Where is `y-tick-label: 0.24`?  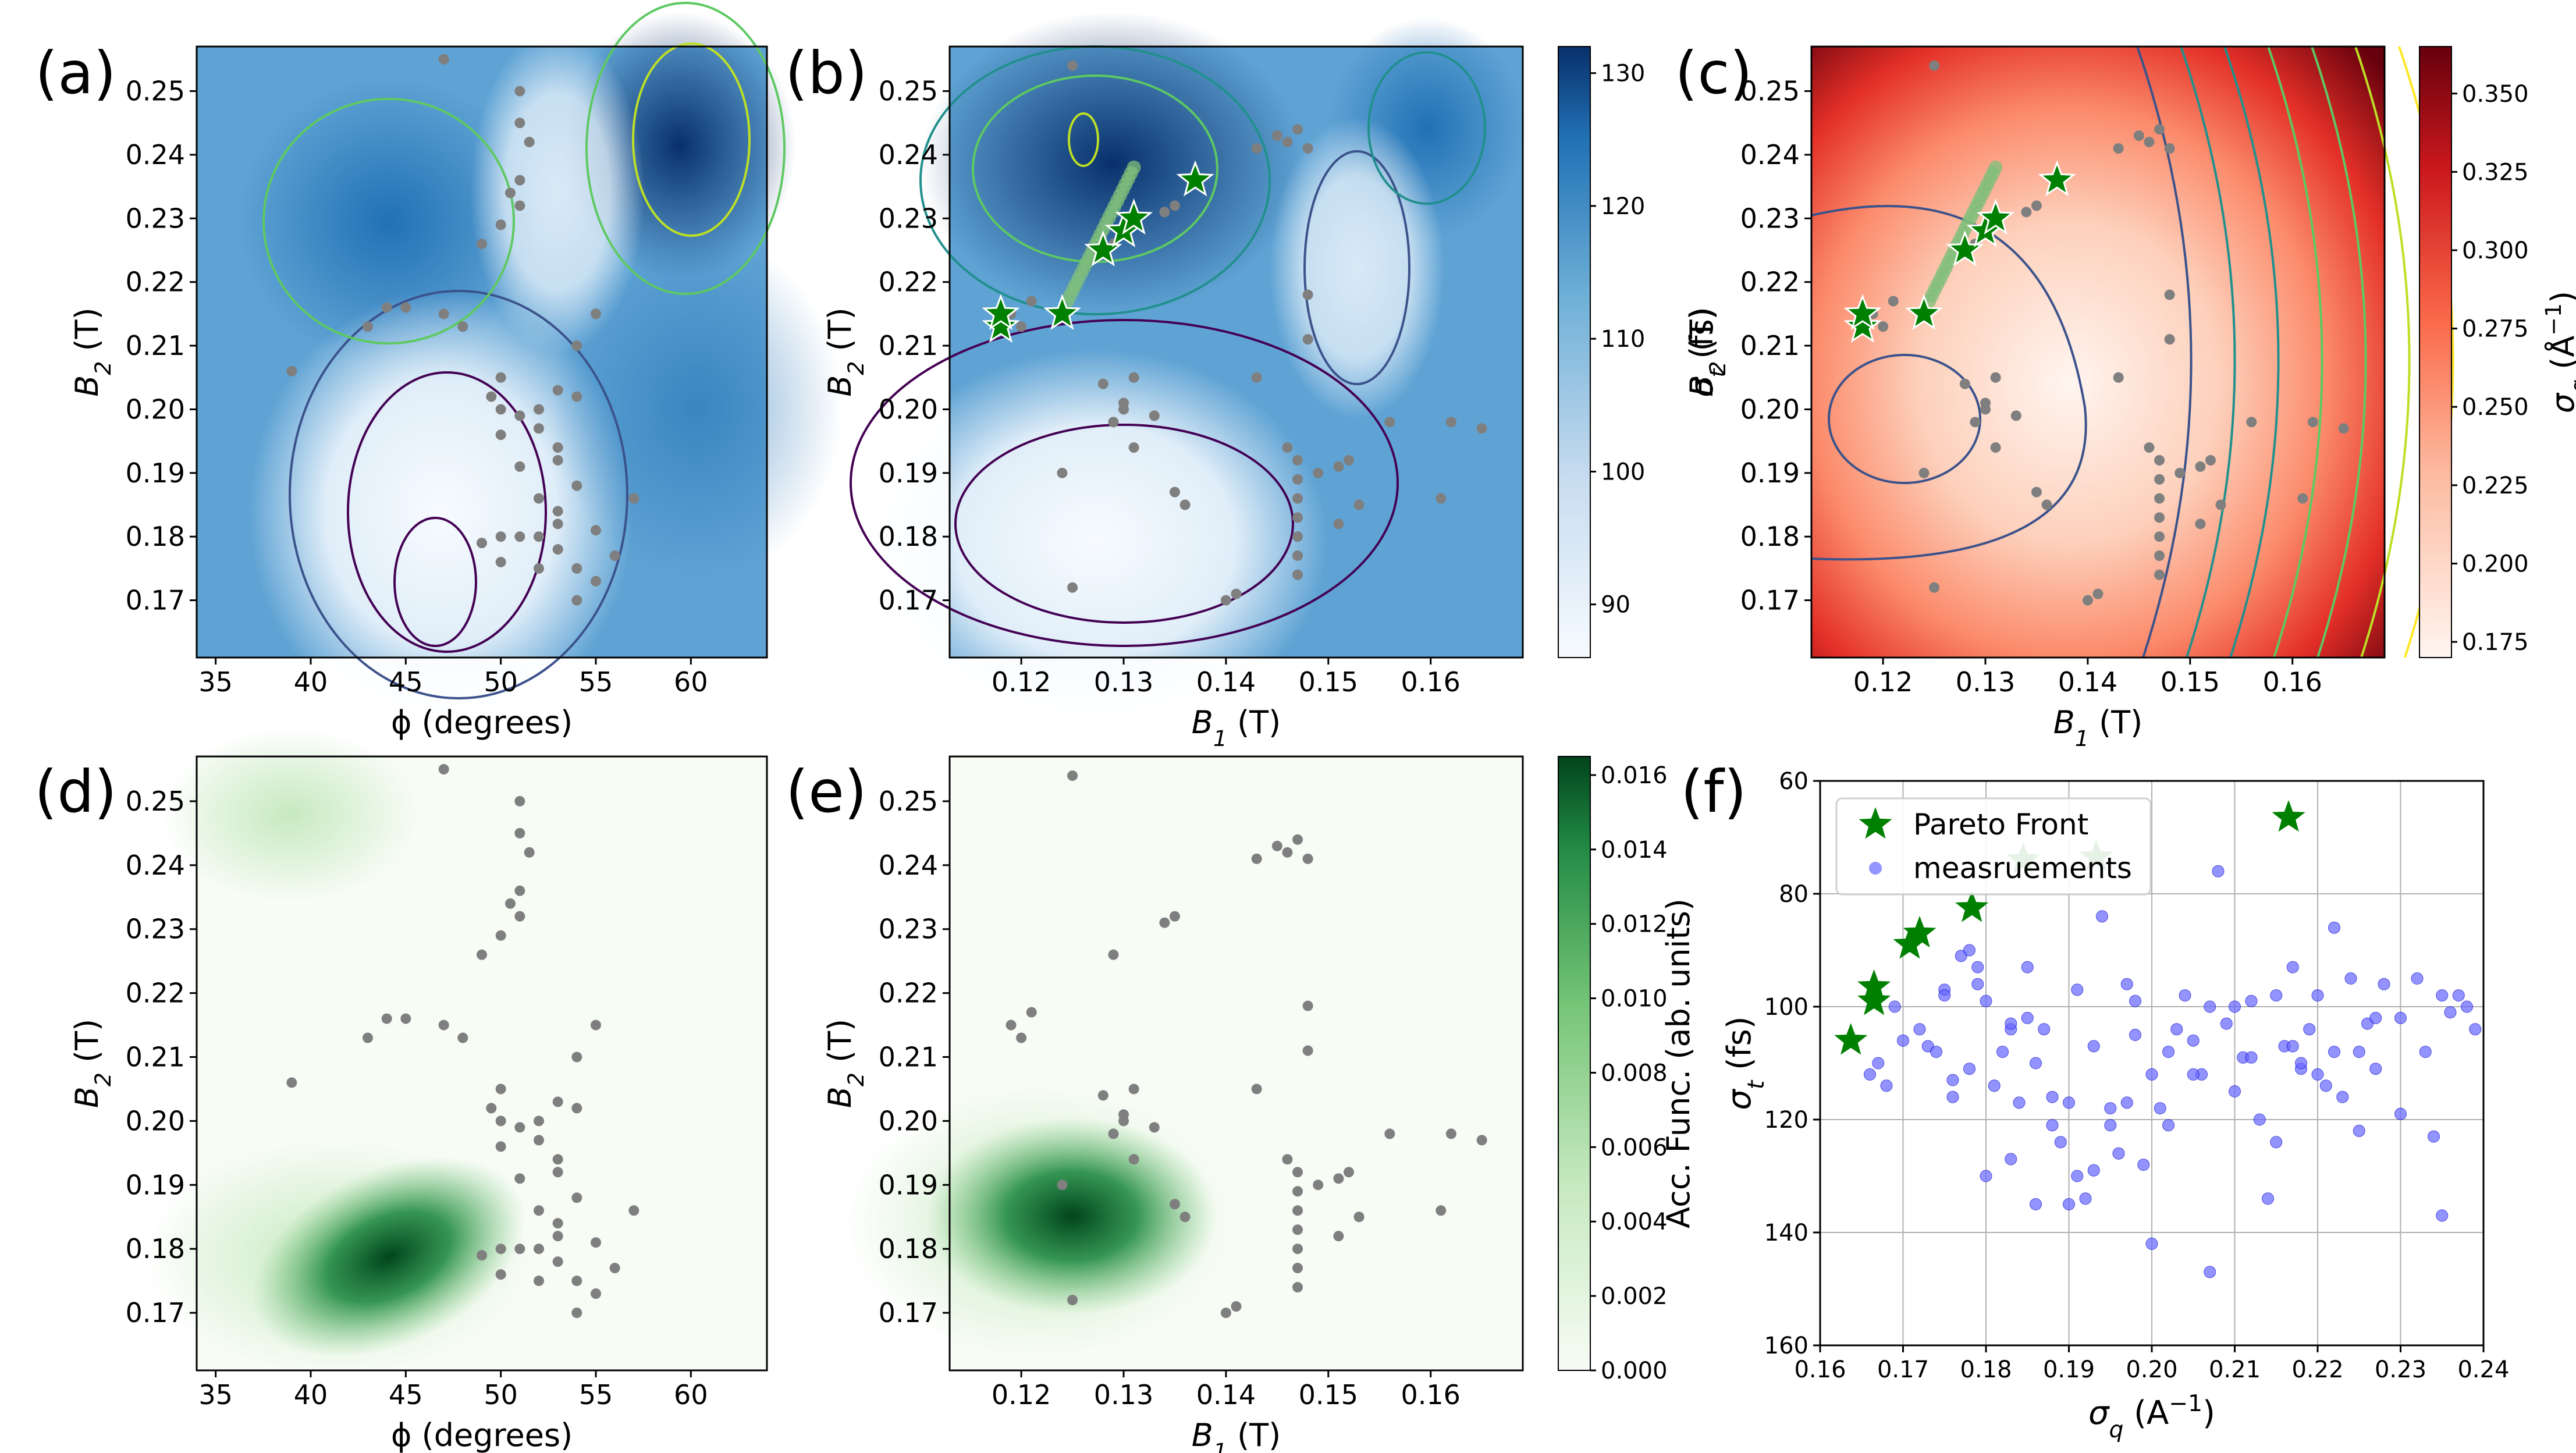
y-tick-label: 0.24 is located at coordinates (155, 154).